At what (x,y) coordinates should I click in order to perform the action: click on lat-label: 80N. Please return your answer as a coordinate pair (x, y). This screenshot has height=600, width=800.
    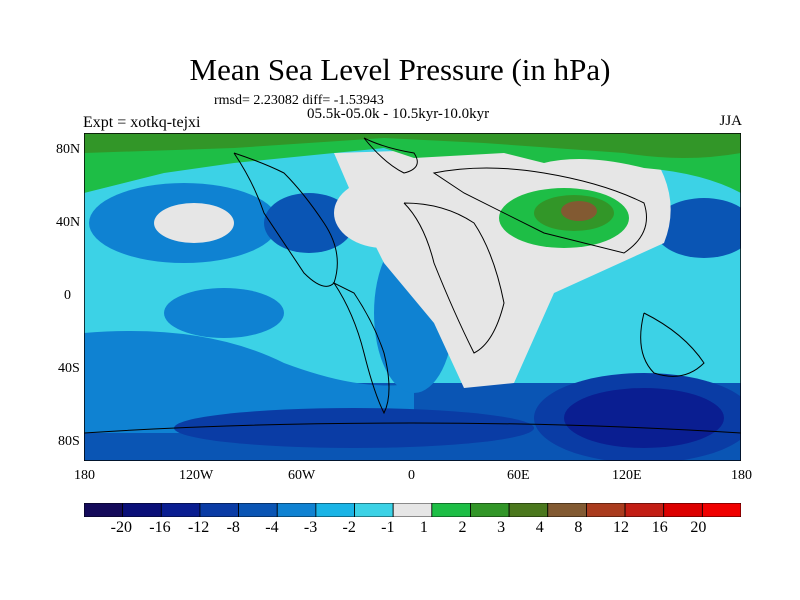
    Looking at the image, I should click on (68, 149).